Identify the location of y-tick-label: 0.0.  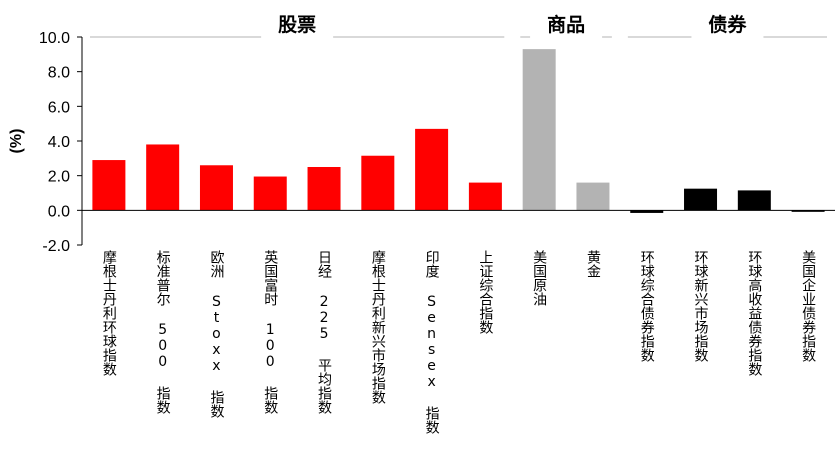
(59, 211).